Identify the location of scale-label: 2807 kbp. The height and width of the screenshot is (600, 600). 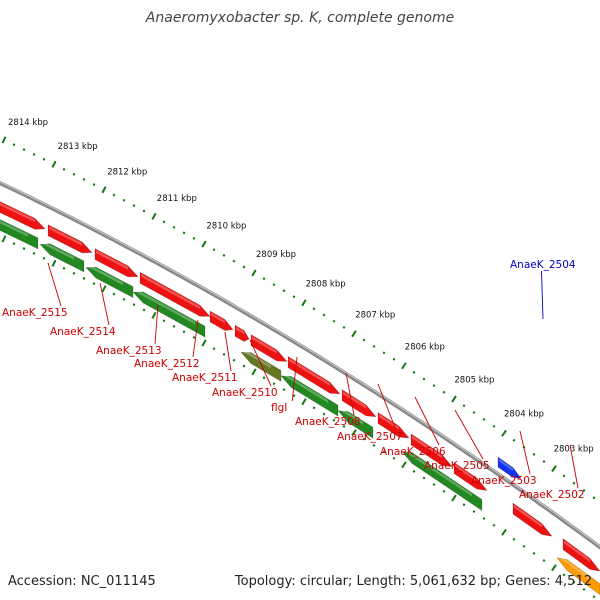
(375, 315).